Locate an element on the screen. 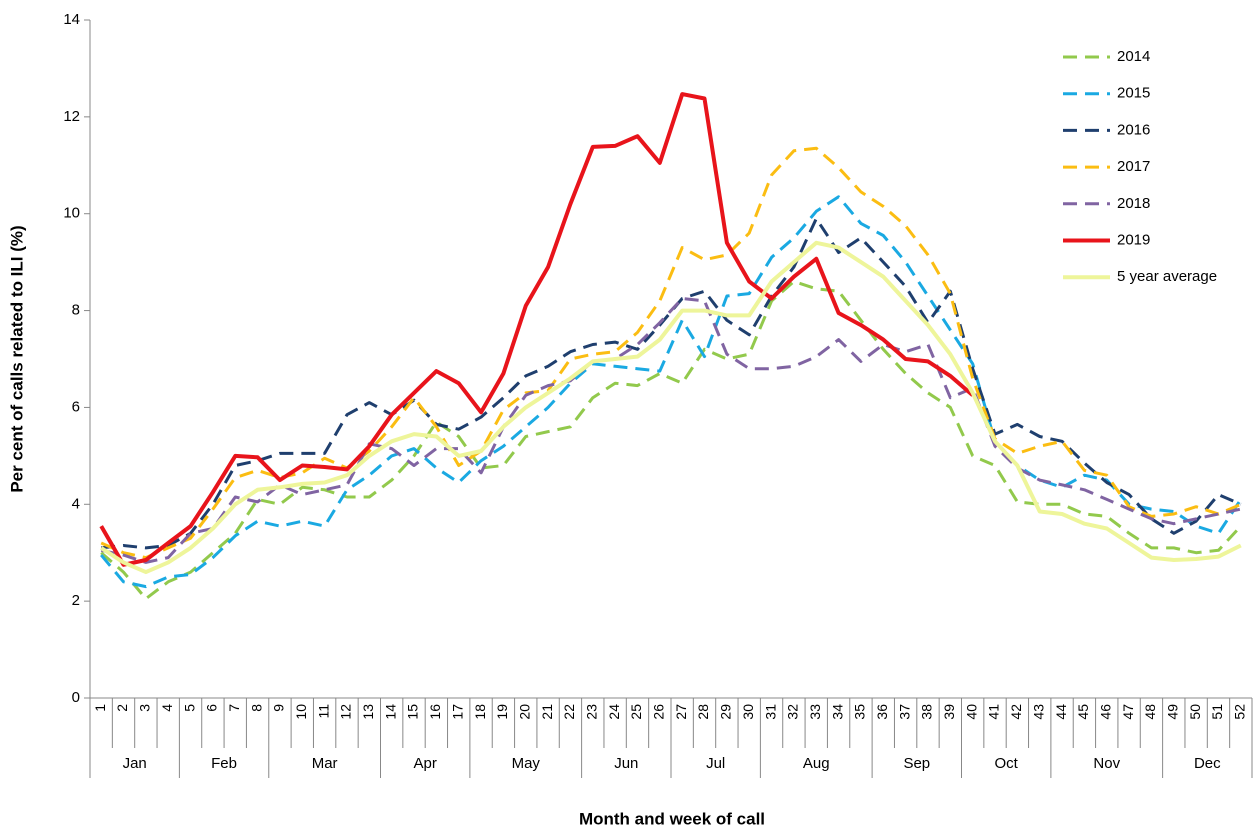 This screenshot has height=832, width=1258. x-tick-label: 45 is located at coordinates (1083, 712).